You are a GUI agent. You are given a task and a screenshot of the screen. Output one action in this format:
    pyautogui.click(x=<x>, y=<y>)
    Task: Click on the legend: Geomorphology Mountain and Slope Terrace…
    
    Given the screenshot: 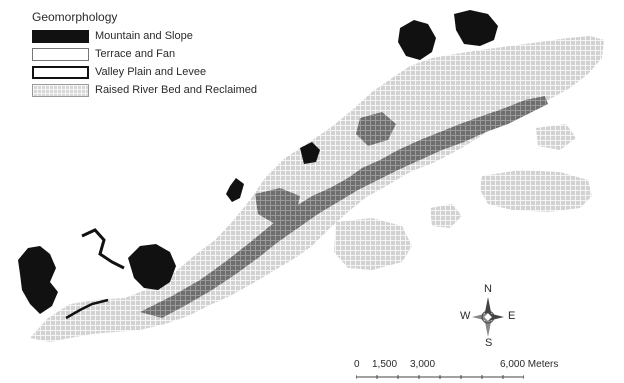 What is the action you would take?
    pyautogui.click(x=144, y=54)
    